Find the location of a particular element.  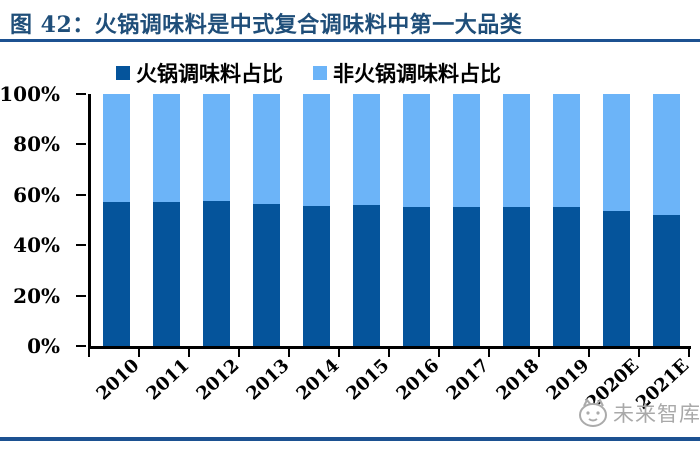

y-axis-label: 40% is located at coordinates (36, 245).